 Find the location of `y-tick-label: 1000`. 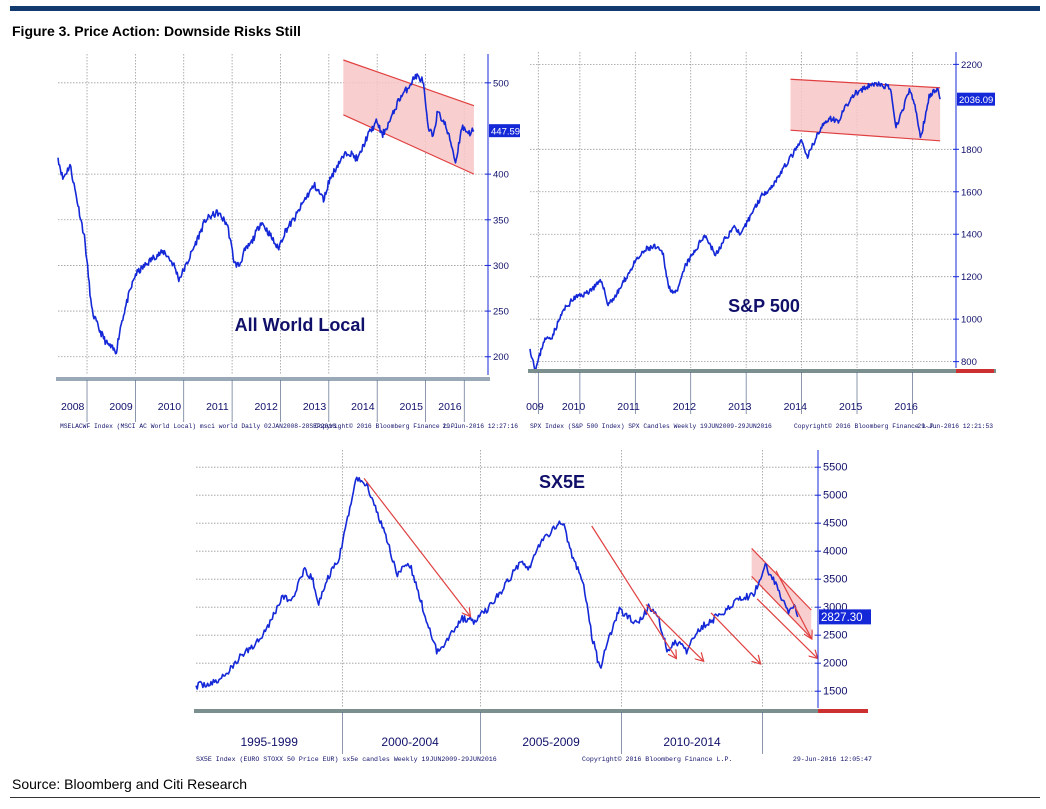

y-tick-label: 1000 is located at coordinates (971, 320).